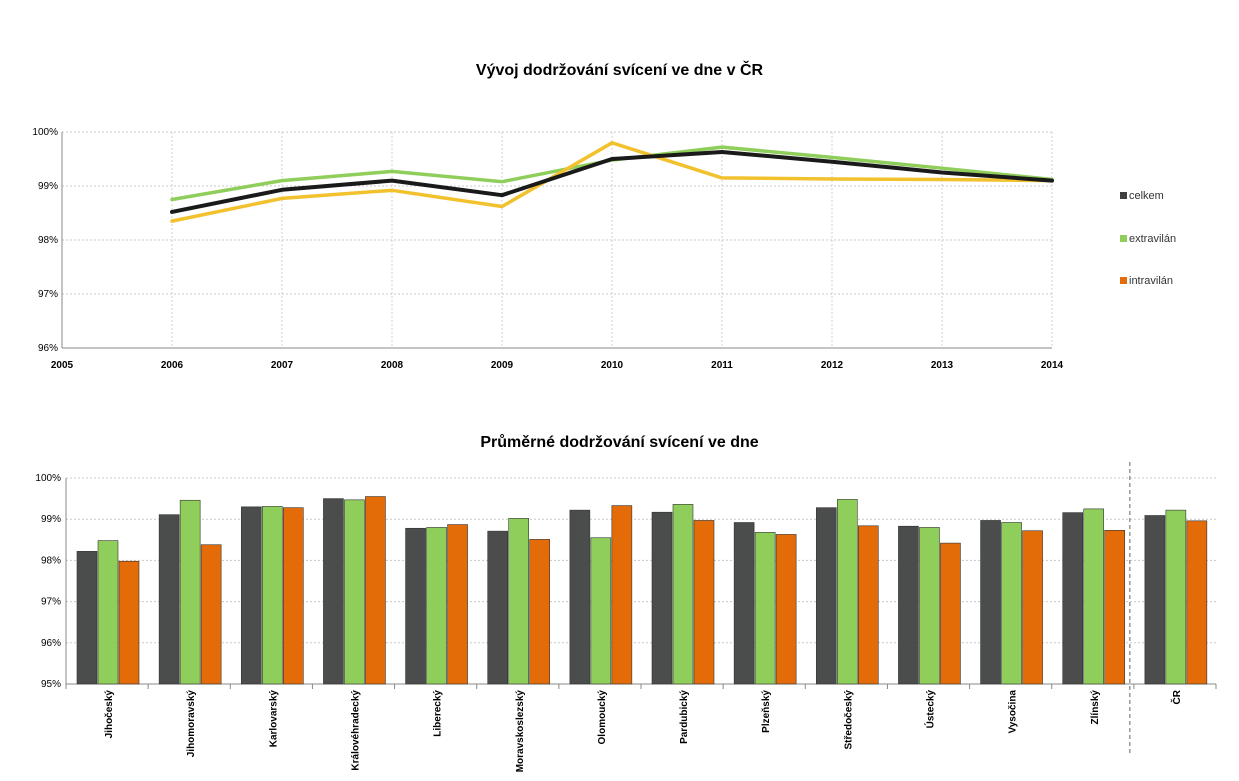 The width and height of the screenshot is (1239, 781). Describe the element at coordinates (62, 365) in the screenshot. I see `x-tick-label: 2005` at that location.